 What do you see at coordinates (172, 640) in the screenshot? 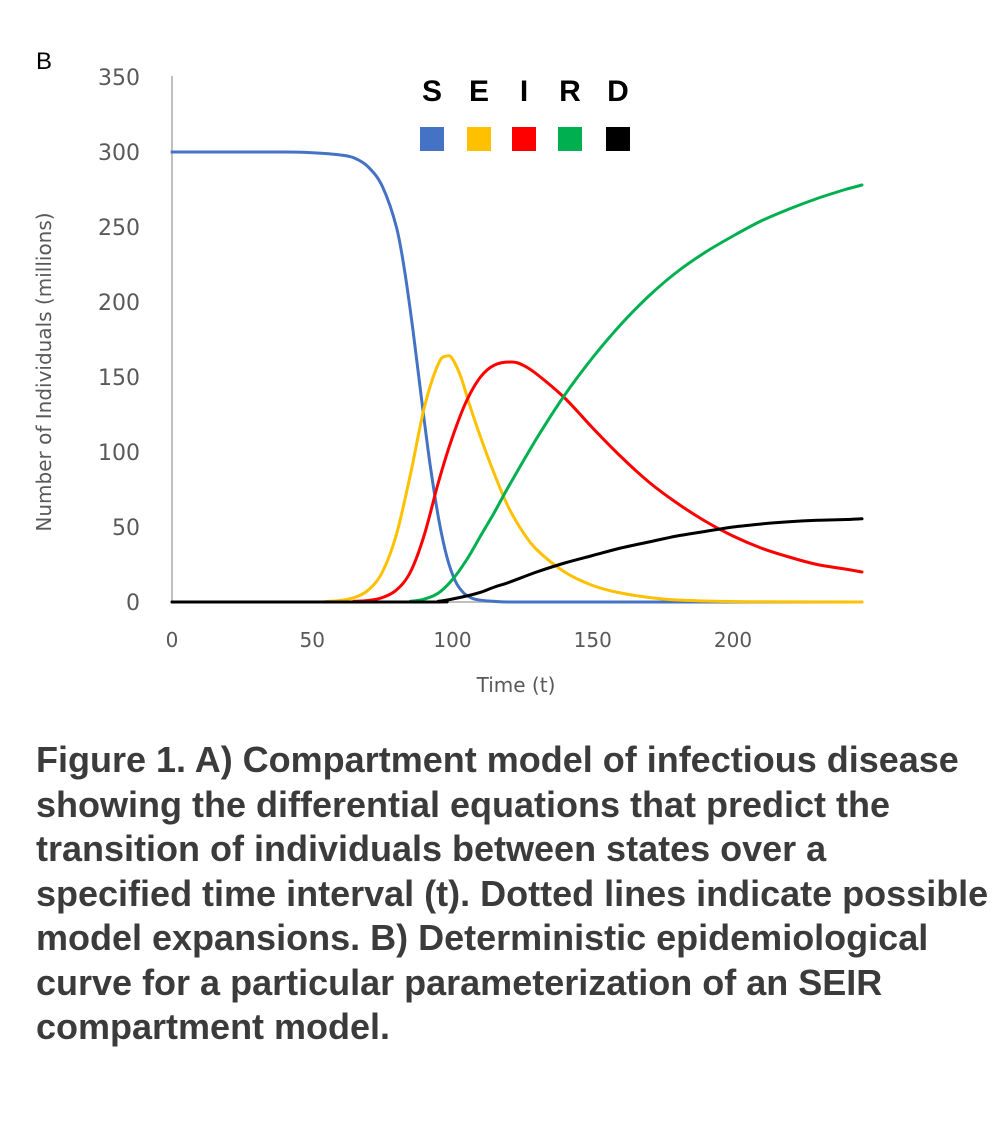
I see `x-tick-label: 0` at bounding box center [172, 640].